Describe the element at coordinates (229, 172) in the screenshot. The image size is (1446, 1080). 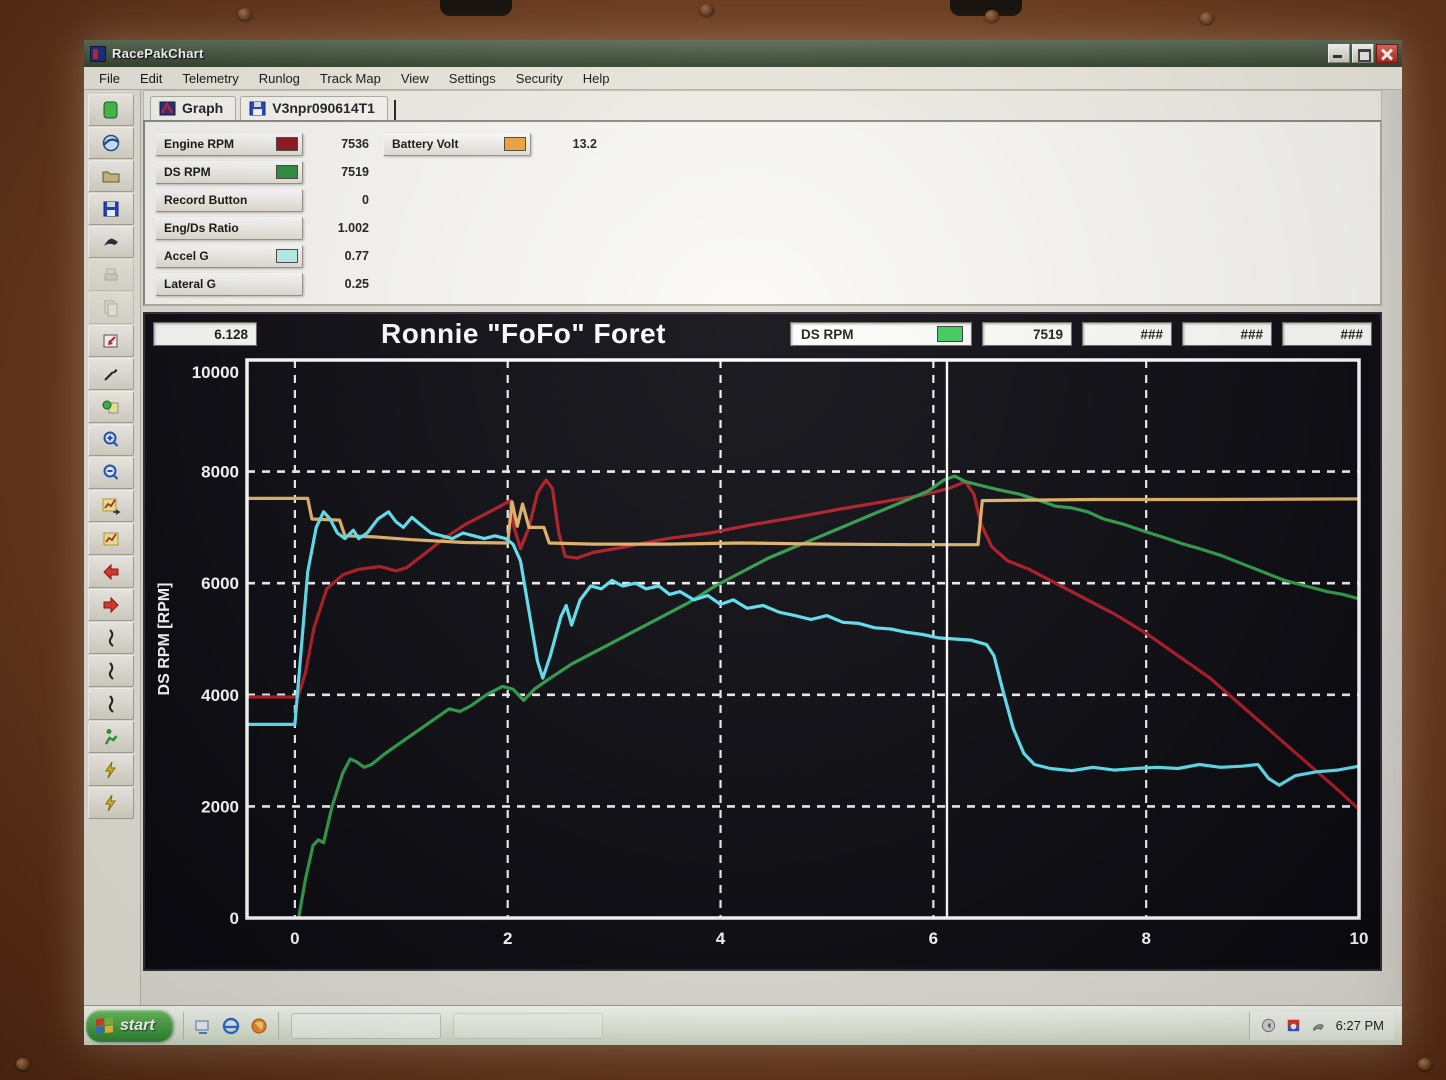
I see `channel-button-ds-rpm: DS RPM` at that location.